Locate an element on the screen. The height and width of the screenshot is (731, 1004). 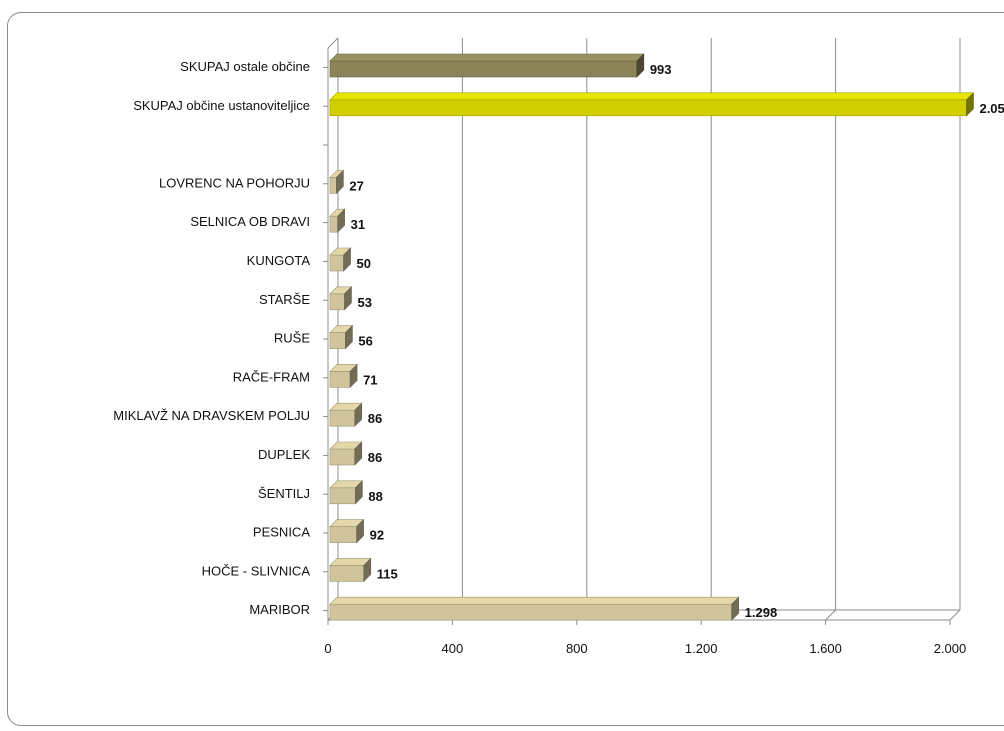
data-label: 115 is located at coordinates (387, 573).